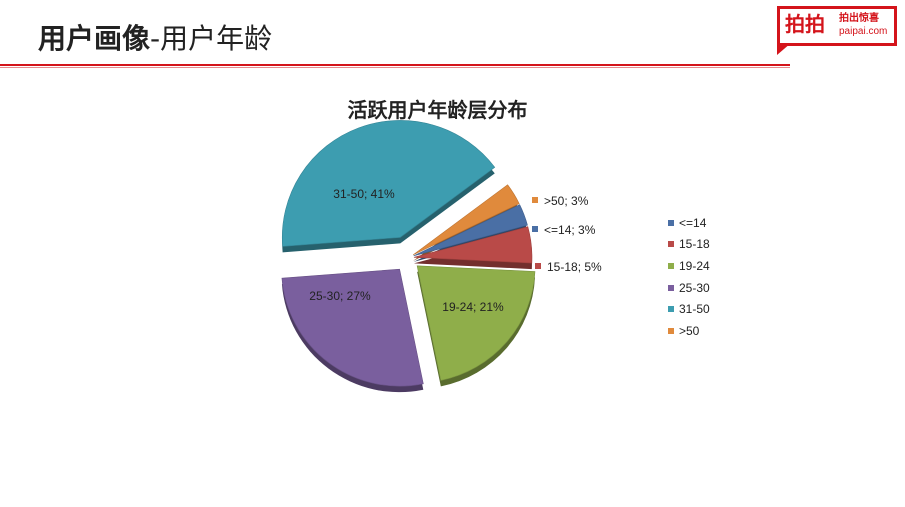  Describe the element at coordinates (784, 49) in the screenshot. I see `logo-speech-tail` at that location.